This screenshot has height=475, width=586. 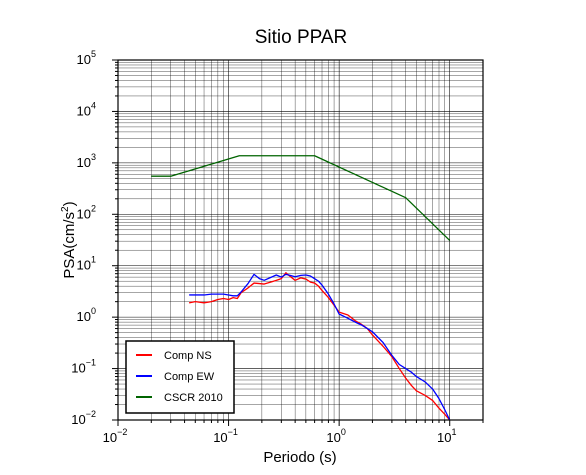 What do you see at coordinates (86, 212) in the screenshot?
I see `y-tick-label: 10²` at bounding box center [86, 212].